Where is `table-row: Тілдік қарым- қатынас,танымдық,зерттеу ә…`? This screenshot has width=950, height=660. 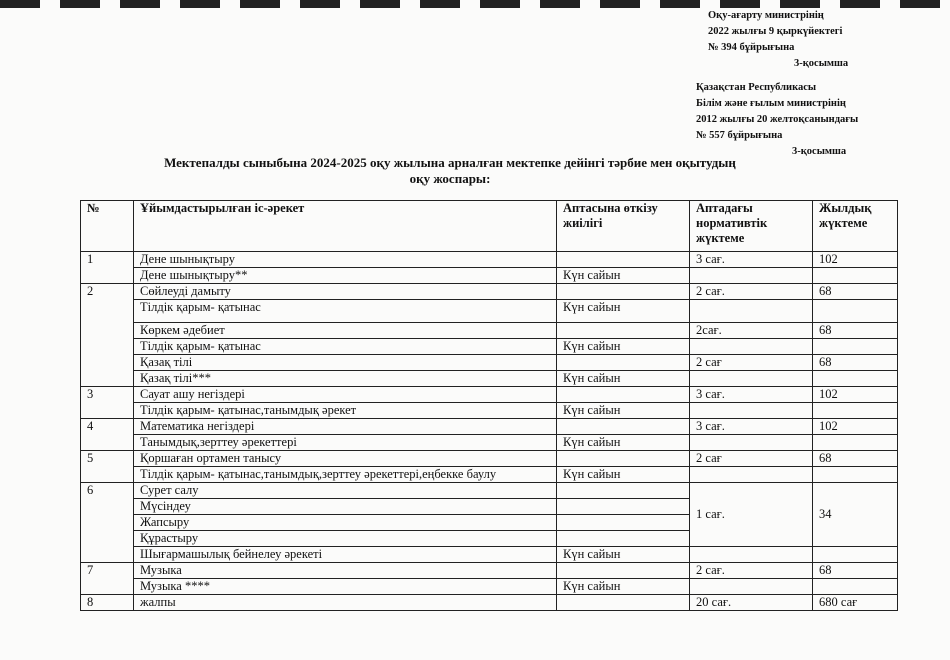
table-row: Тілдік қарым- қатынас,танымдық,зерттеу ә… is located at coordinates (489, 474).